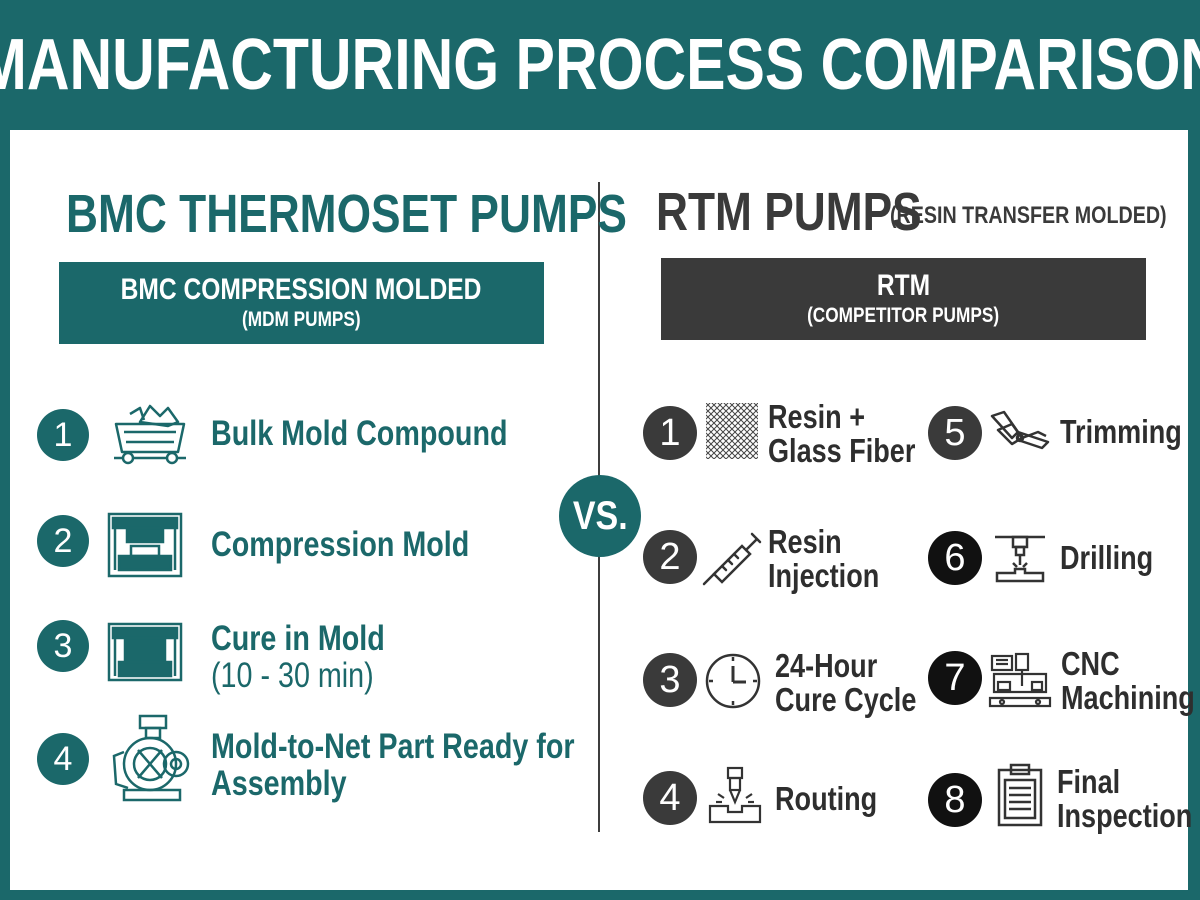  What do you see at coordinates (732, 431) in the screenshot?
I see `glass-fiber-mesh-icon` at bounding box center [732, 431].